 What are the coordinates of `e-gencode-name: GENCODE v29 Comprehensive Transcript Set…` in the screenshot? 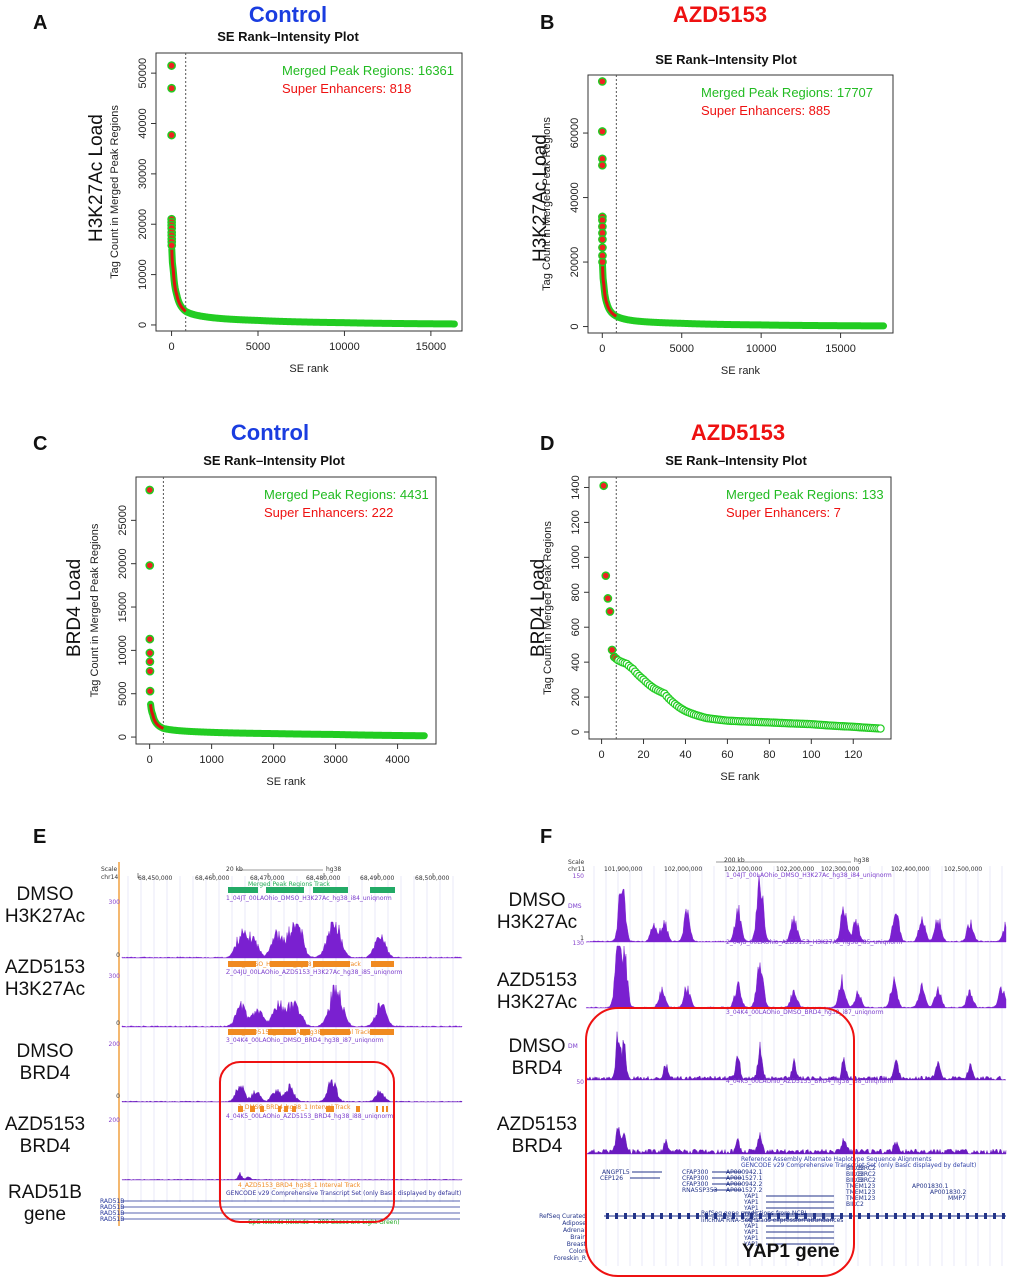 It's located at (343, 1193).